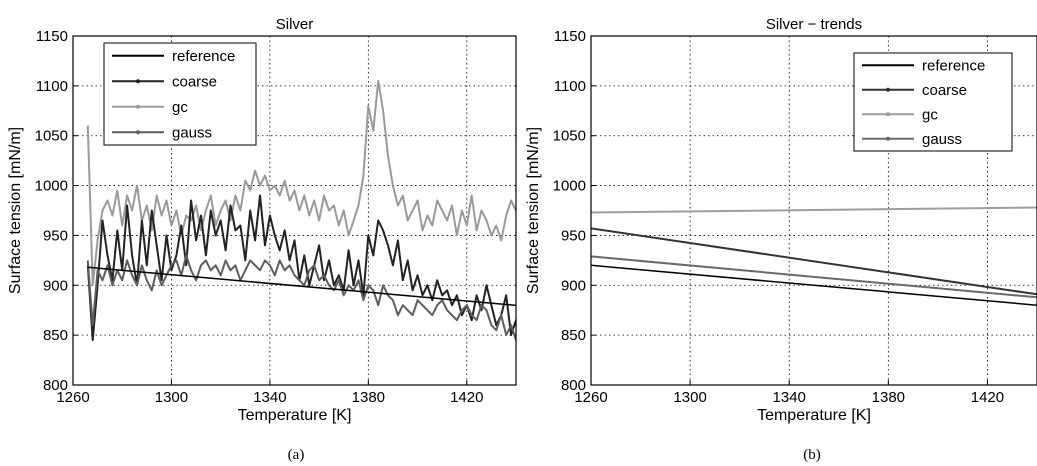 The height and width of the screenshot is (466, 1037). I want to click on series-group, so click(814, 256).